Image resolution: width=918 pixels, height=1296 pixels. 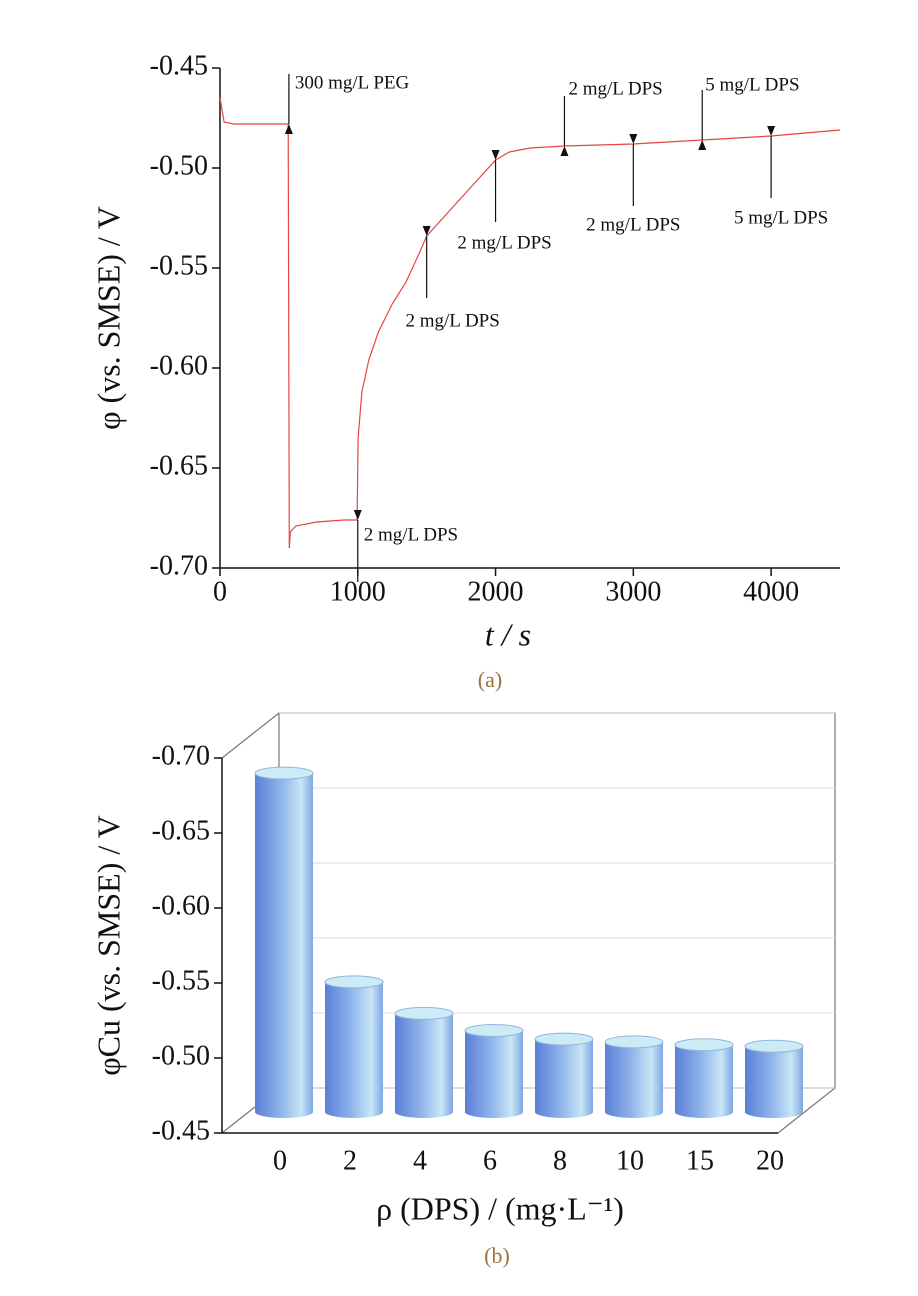 What do you see at coordinates (700, 1160) in the screenshot?
I see `x-tick-label: 15` at bounding box center [700, 1160].